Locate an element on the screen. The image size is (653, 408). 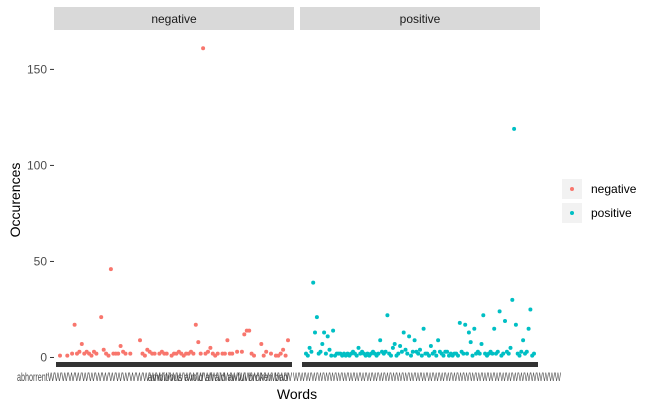
x-axis-title: Words is located at coordinates (297, 394).